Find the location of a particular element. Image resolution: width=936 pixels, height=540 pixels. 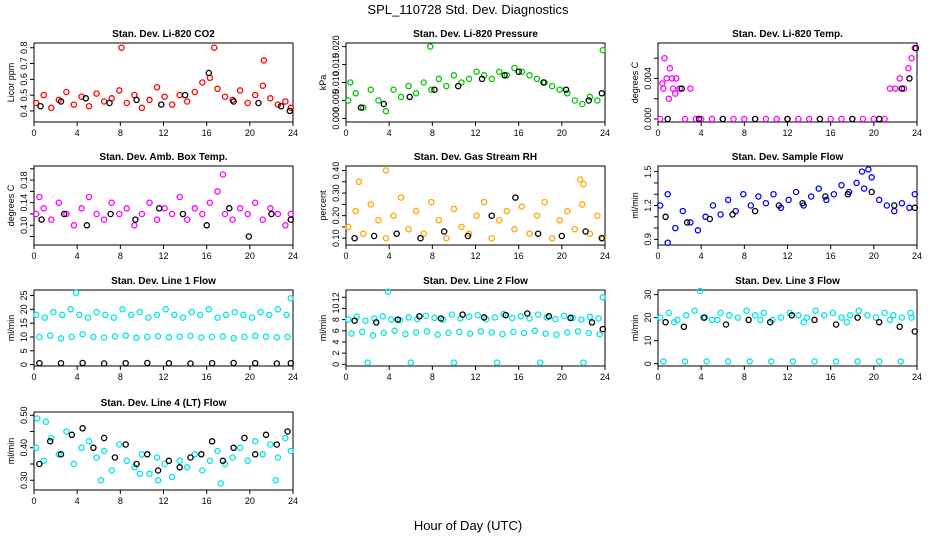

x-tick-label: 16 is located at coordinates (831, 377).